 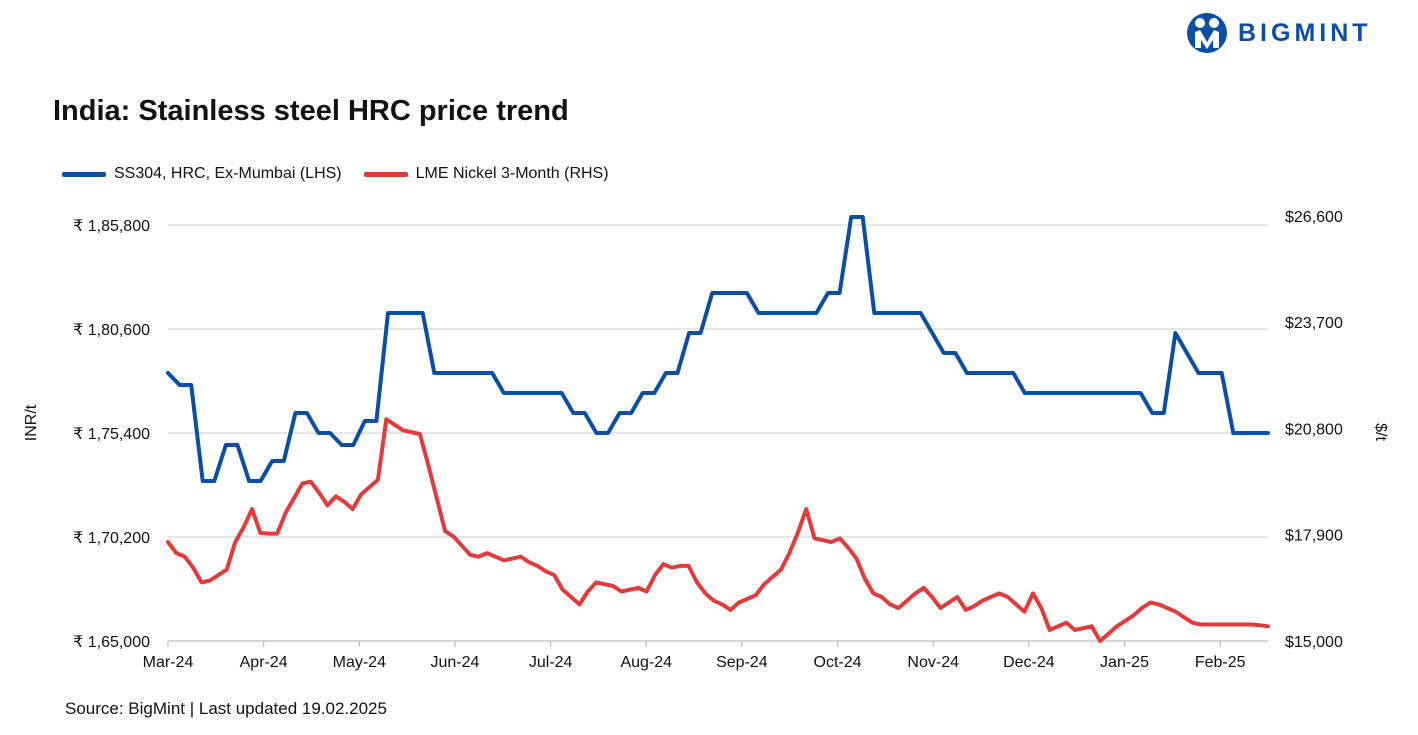 I want to click on legend-item-lme-nickel: LME Nickel 3-Month (RHS), so click(x=486, y=174).